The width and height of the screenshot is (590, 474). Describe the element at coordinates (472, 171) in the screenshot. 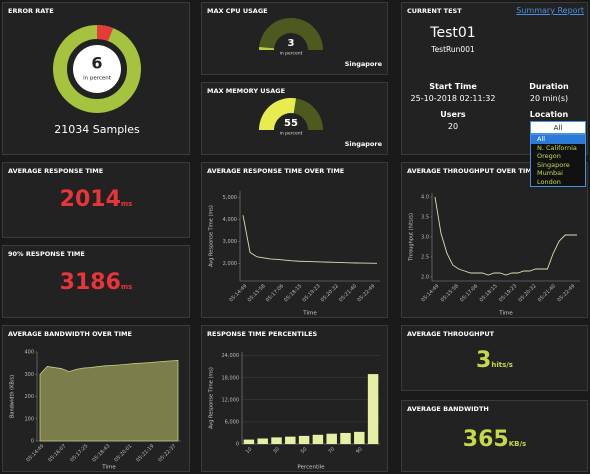

I see `panel-title: AVERAGE THROUGHPUT OVER TIME` at that location.